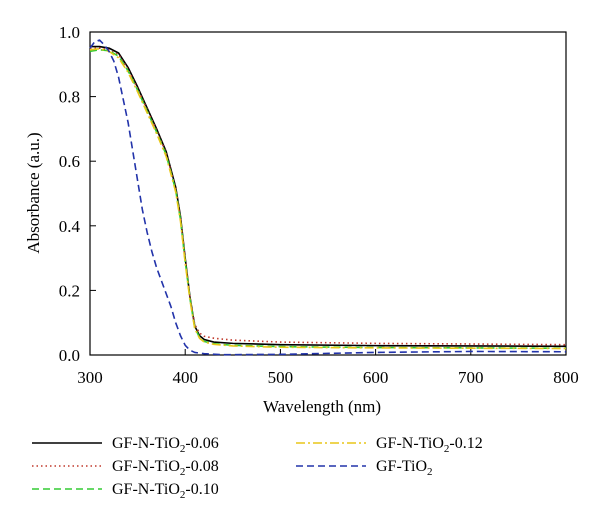  Describe the element at coordinates (69, 161) in the screenshot. I see `y-tick-label: 0.6` at that location.